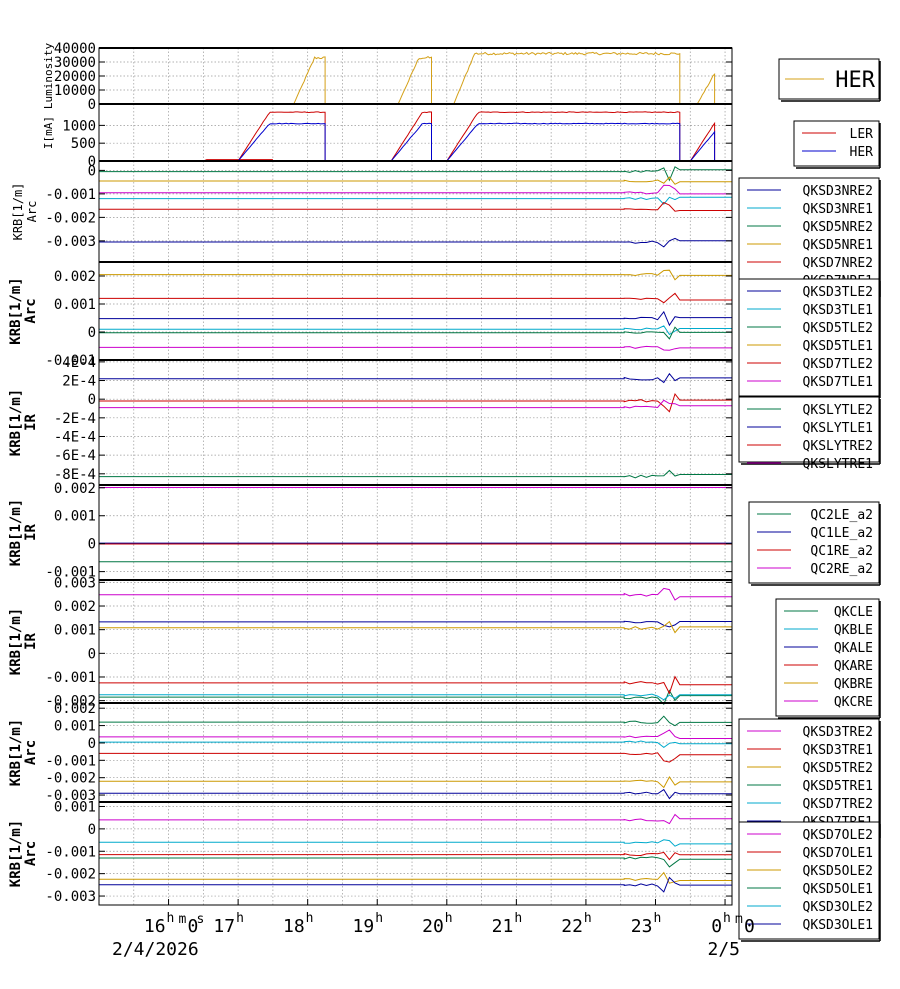 The width and height of the screenshot is (900, 989). I want to click on legend-label: QC1RE_a2, so click(841, 551).